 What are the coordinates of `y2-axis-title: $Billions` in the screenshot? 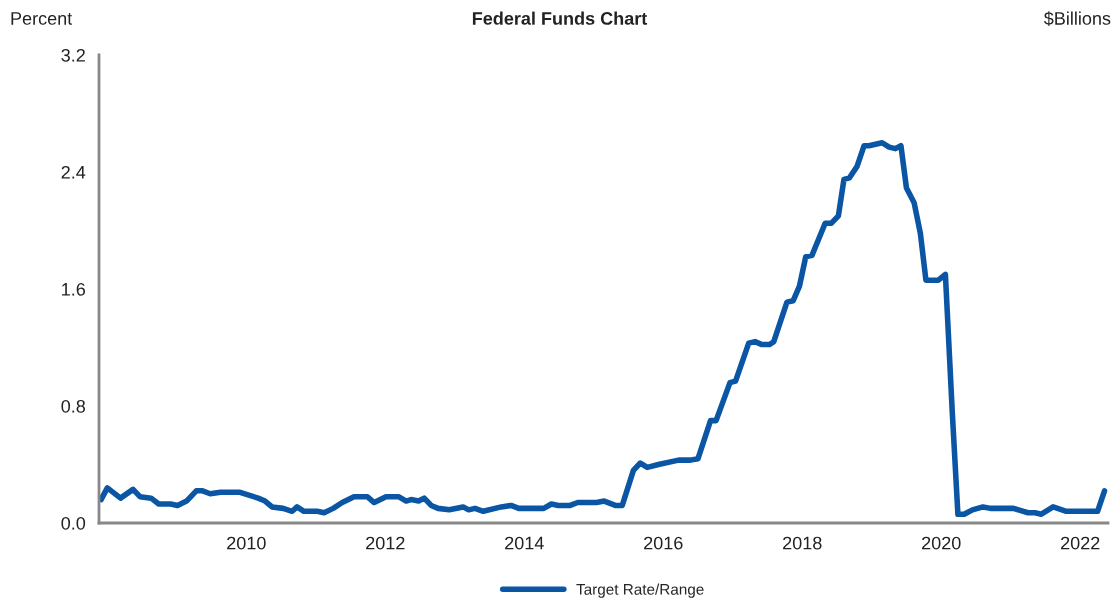 It's located at (1077, 18).